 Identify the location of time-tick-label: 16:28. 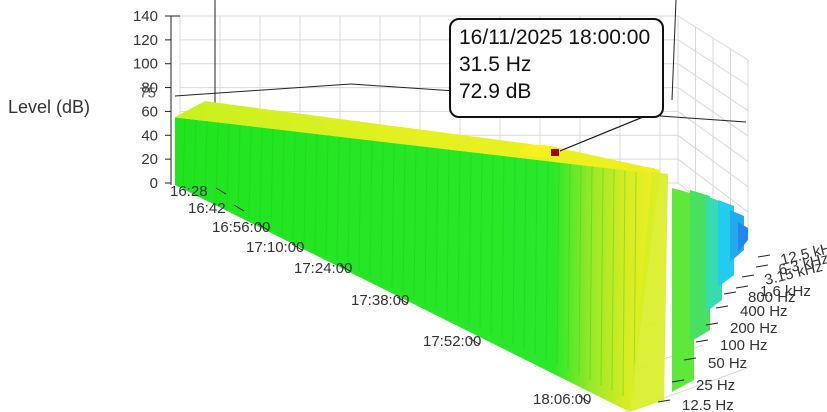
(189, 191).